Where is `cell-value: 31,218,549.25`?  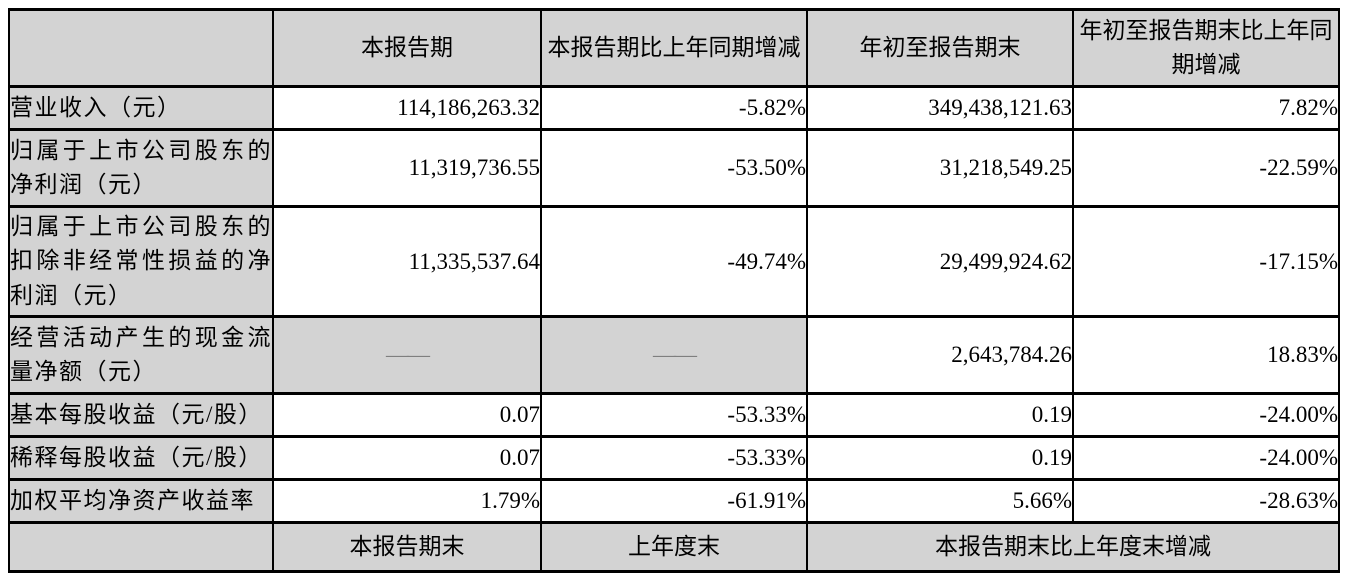
cell-value: 31,218,549.25 is located at coordinates (940, 168).